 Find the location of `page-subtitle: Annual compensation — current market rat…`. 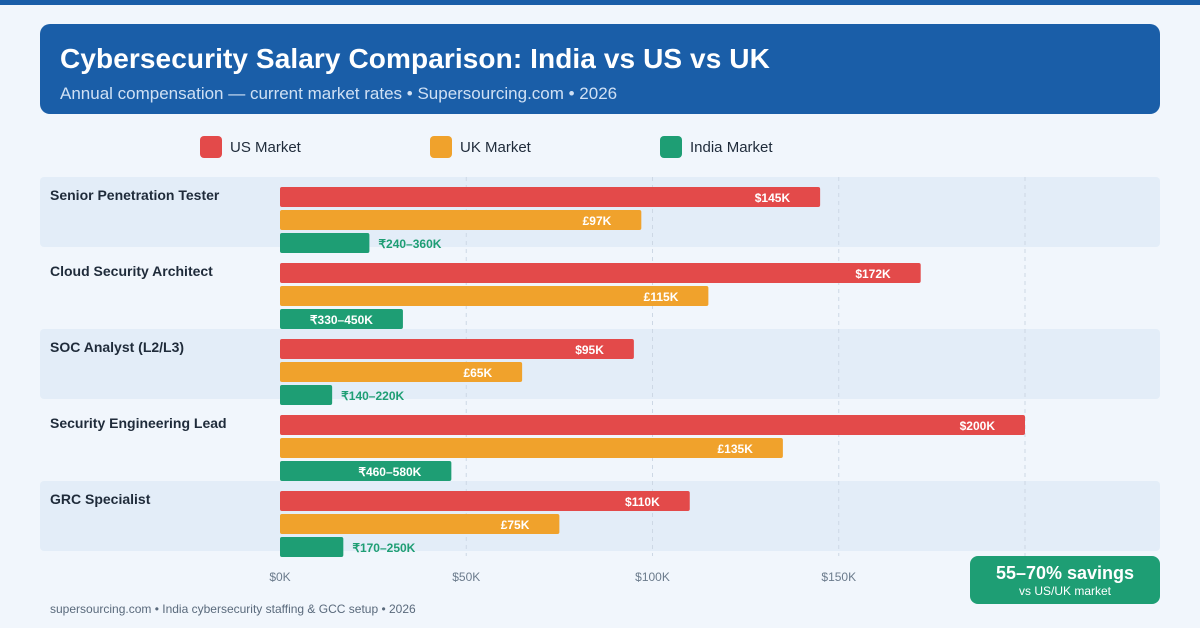

page-subtitle: Annual compensation — current market rat… is located at coordinates (339, 93).